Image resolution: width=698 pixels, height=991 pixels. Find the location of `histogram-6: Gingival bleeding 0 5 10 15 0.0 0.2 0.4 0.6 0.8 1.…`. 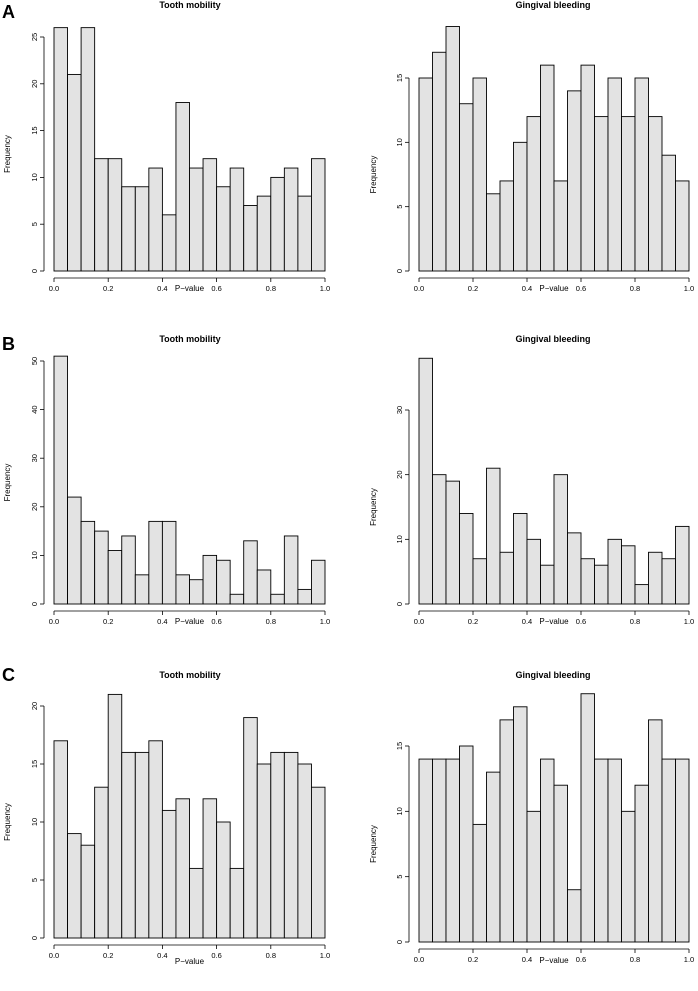

histogram-6: Gingival bleeding 0 5 10 15 0.0 0.2 0.4 0.6 0.8 1.… is located at coordinates (531, 817).